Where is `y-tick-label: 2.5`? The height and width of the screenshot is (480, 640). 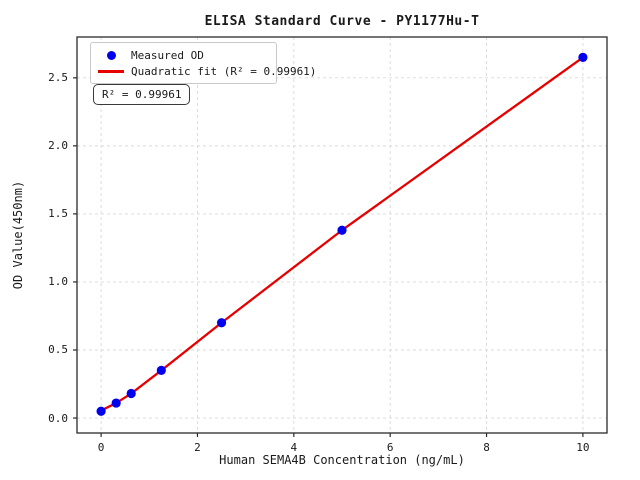
y-tick-label: 2.5 is located at coordinates (58, 78).